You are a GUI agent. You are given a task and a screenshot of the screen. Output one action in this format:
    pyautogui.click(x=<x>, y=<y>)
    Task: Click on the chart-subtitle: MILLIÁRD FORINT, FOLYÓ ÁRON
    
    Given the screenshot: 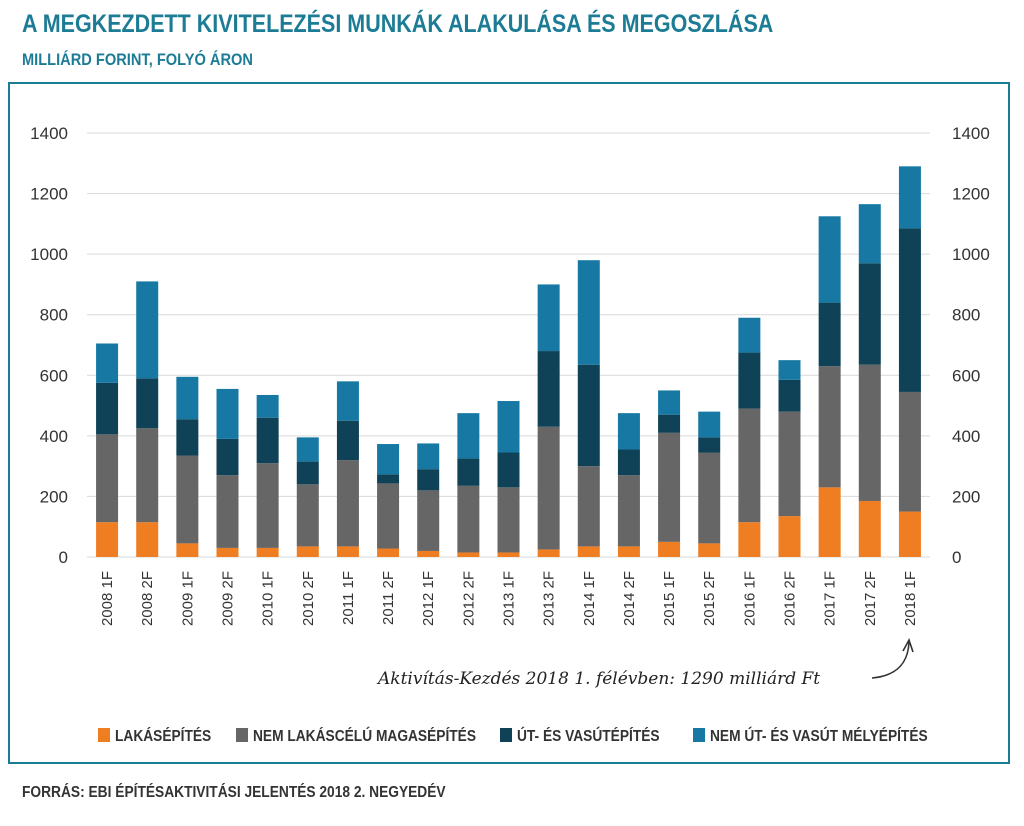 What is the action you would take?
    pyautogui.click(x=137, y=59)
    